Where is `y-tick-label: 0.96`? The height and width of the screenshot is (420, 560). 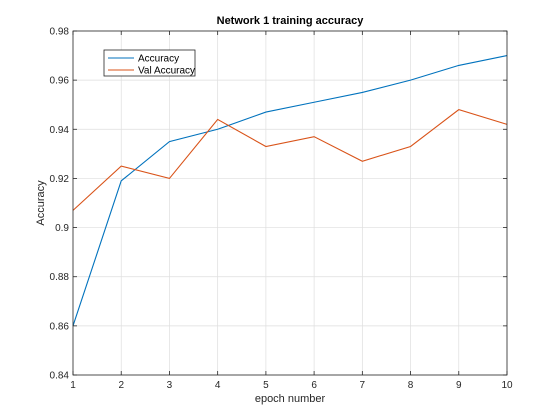 y-tick-label: 0.96 is located at coordinates (60, 81).